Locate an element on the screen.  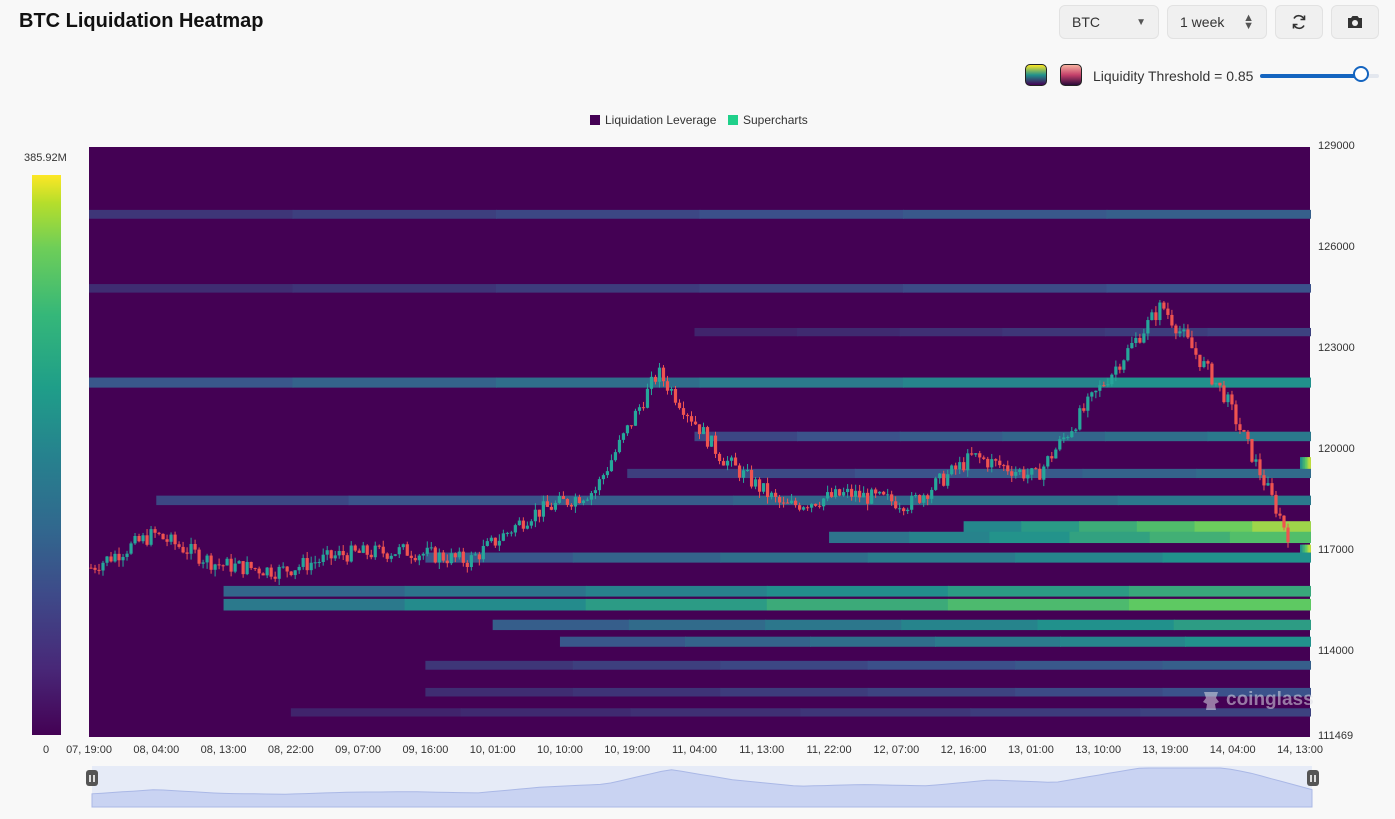
period-select-value: 1 week is located at coordinates (1202, 22).